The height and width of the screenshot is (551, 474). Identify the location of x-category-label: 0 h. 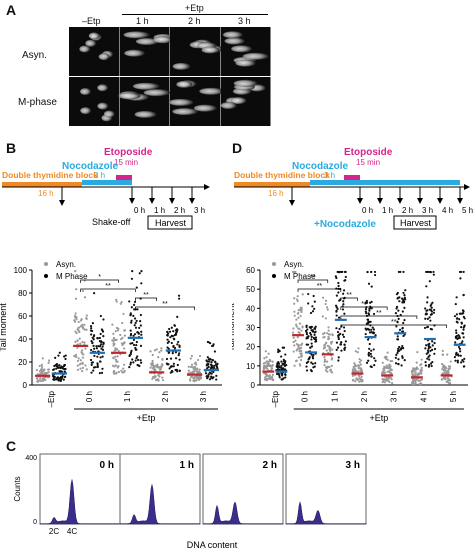
(89, 396).